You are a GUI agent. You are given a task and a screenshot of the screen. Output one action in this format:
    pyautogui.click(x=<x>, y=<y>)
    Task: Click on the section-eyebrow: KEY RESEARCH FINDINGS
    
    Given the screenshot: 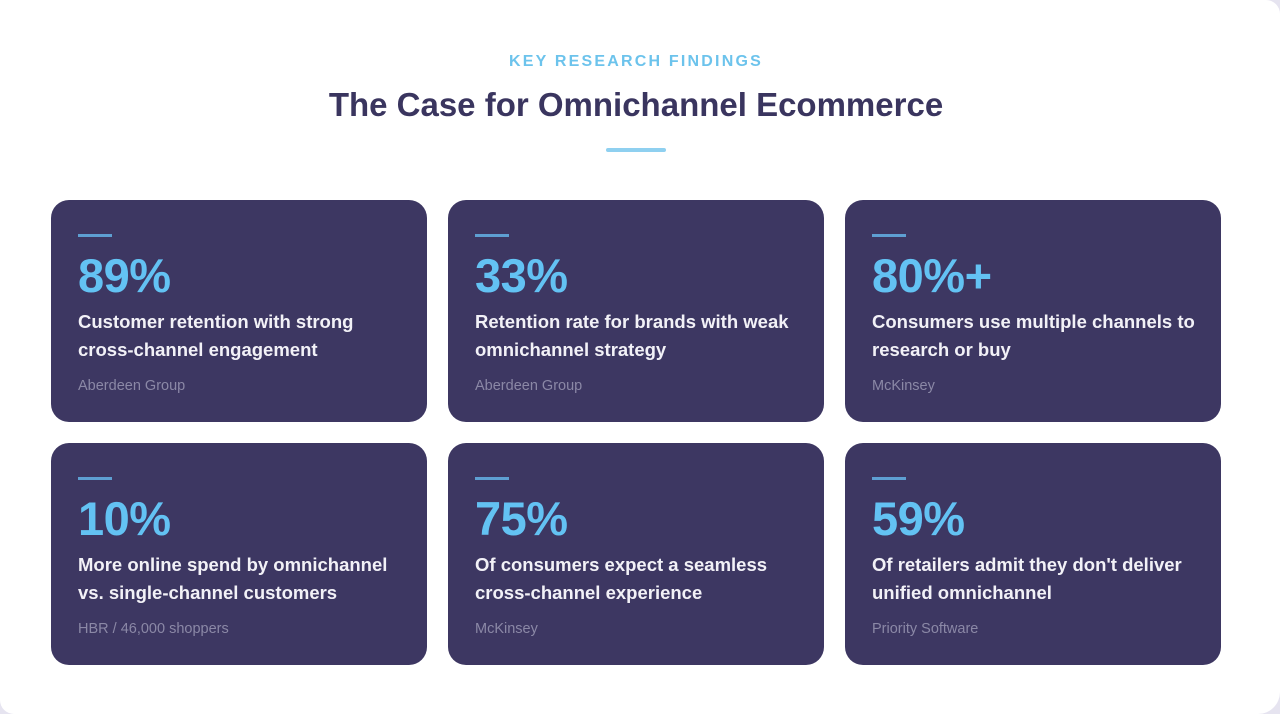 What is the action you would take?
    pyautogui.click(x=636, y=61)
    